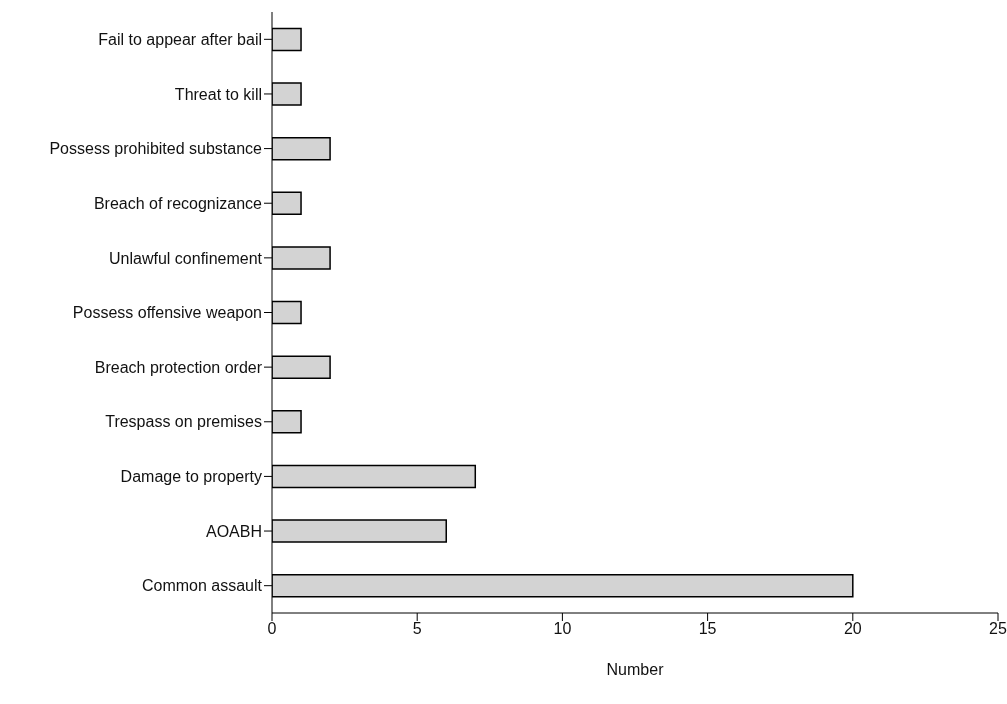 Image resolution: width=1007 pixels, height=704 pixels. Describe the element at coordinates (167, 313) in the screenshot. I see `y-tick-label: Possess offensive weapon` at that location.